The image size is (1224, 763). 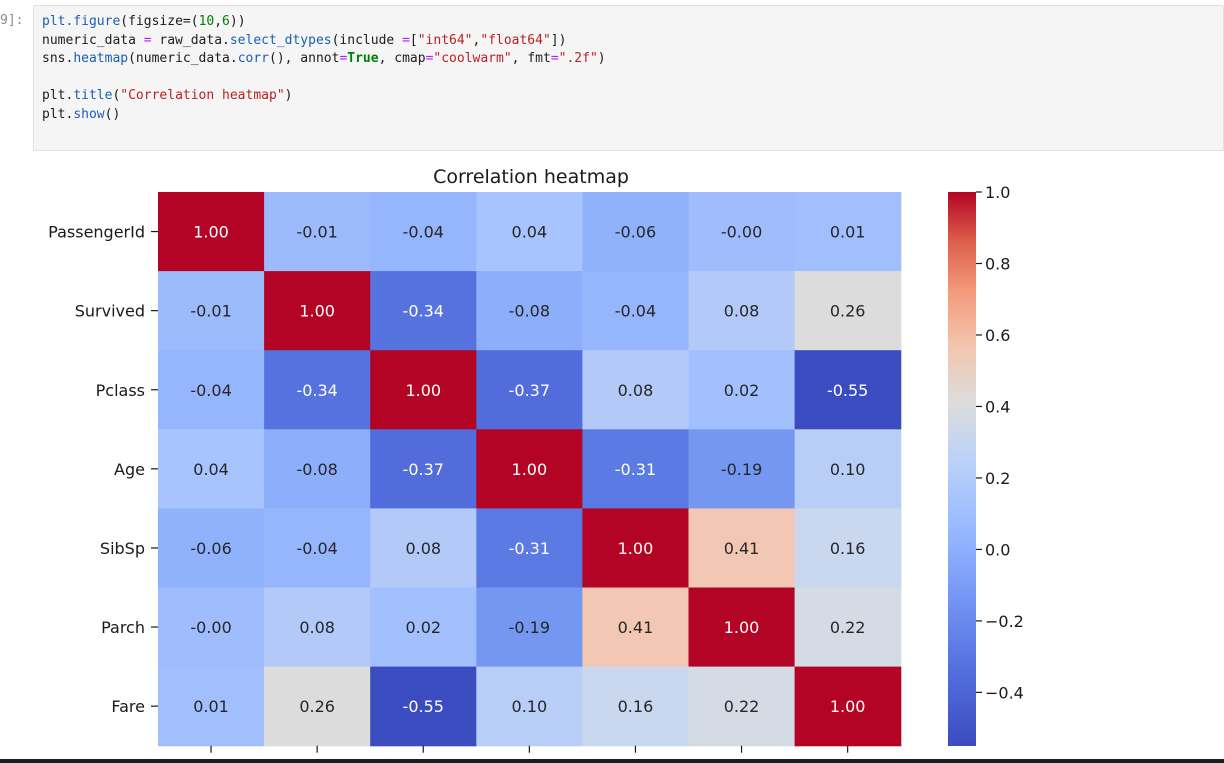 I want to click on code-token: True, so click(x=363, y=58).